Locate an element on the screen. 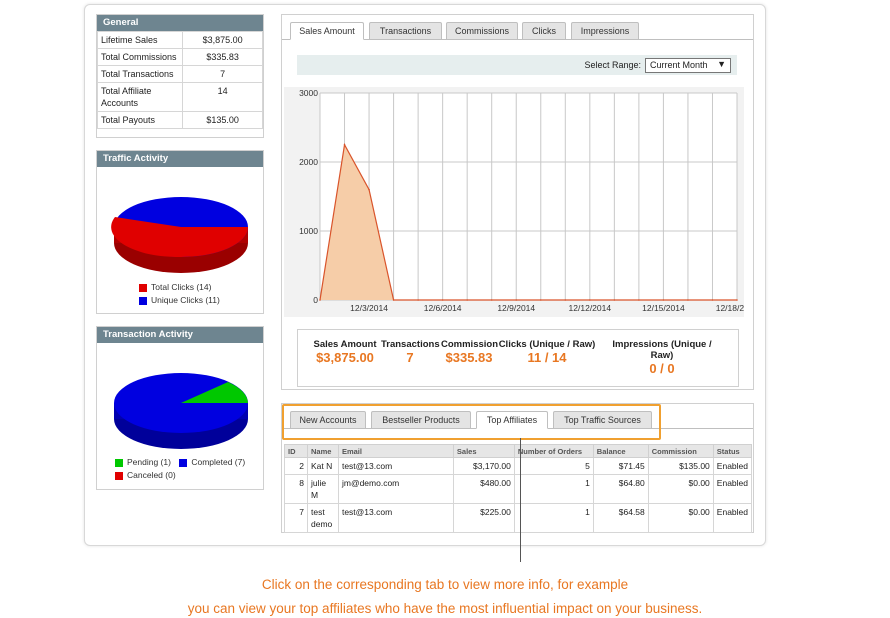 The height and width of the screenshot is (618, 890). tab-top-affiliates: Top Affiliates is located at coordinates (512, 420).